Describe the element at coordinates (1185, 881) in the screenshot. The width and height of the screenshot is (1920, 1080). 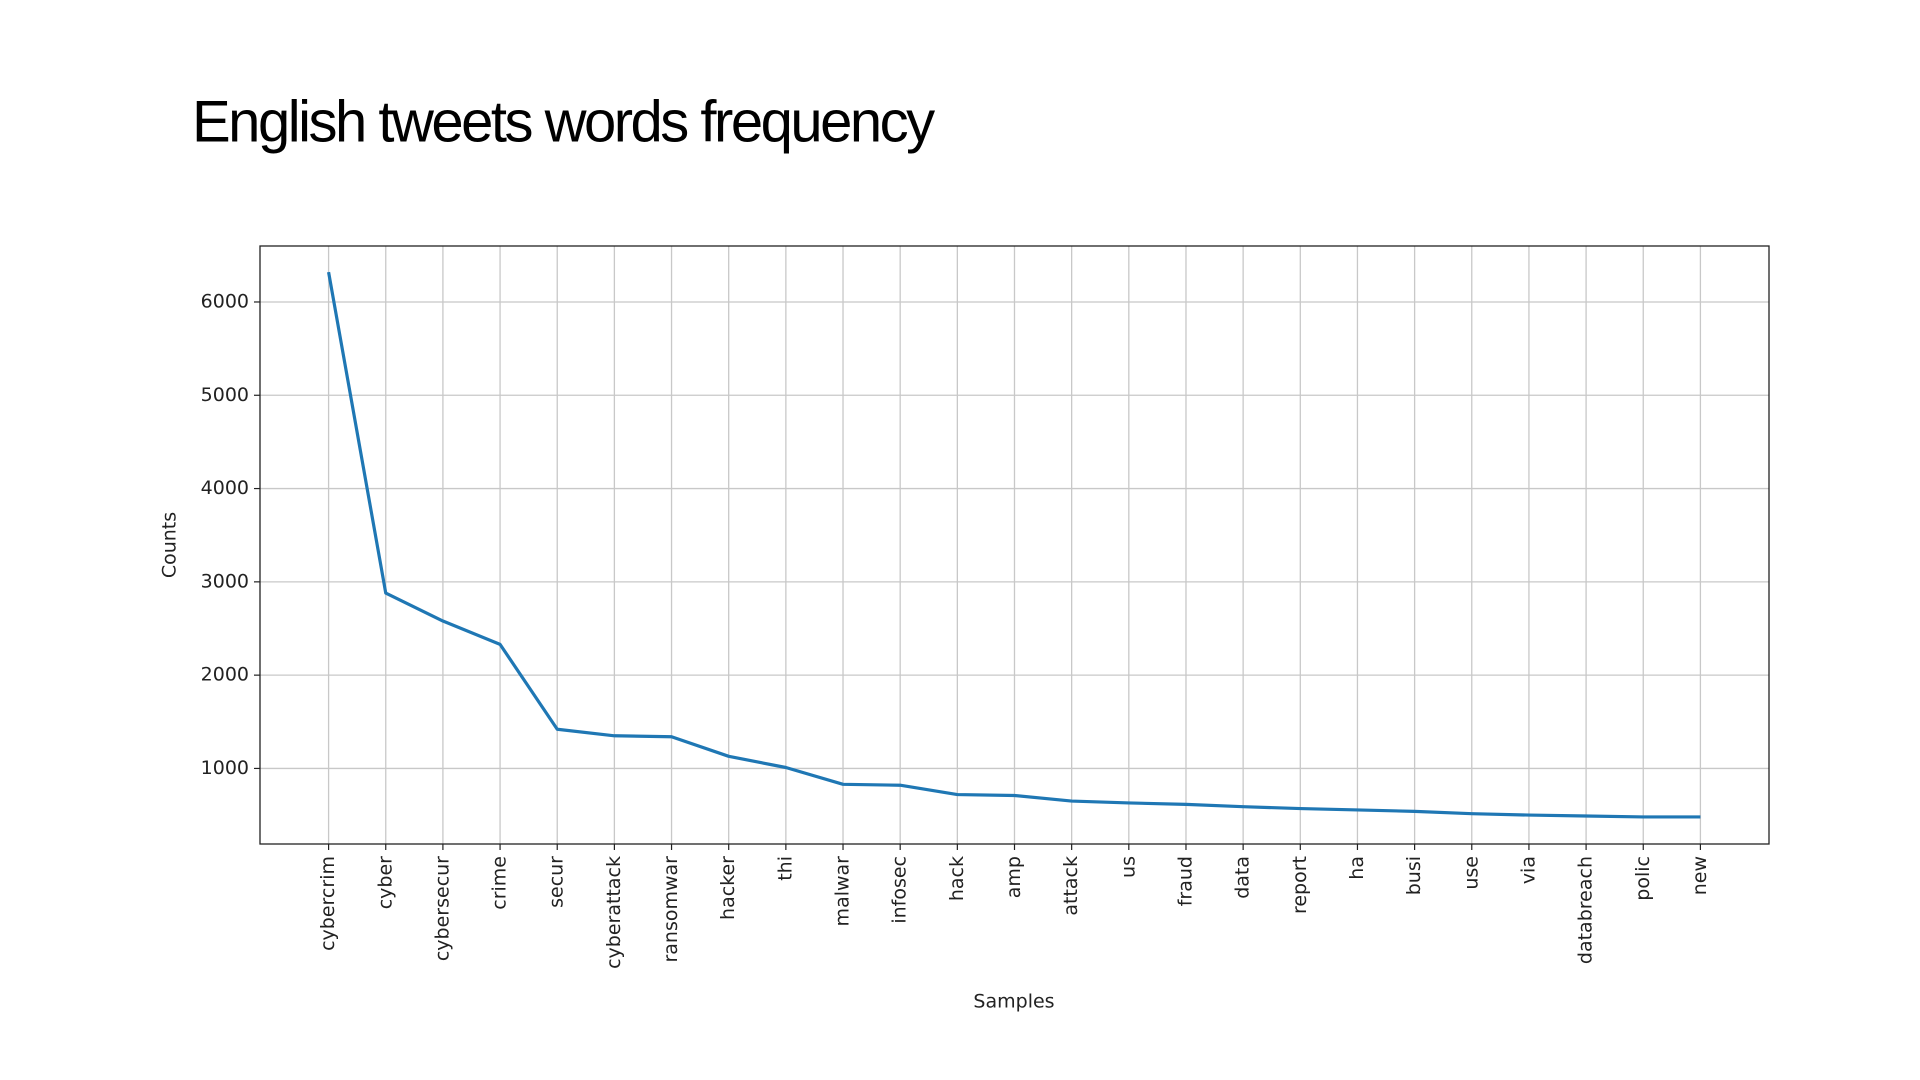
I see `x-tick-label: fraud` at that location.